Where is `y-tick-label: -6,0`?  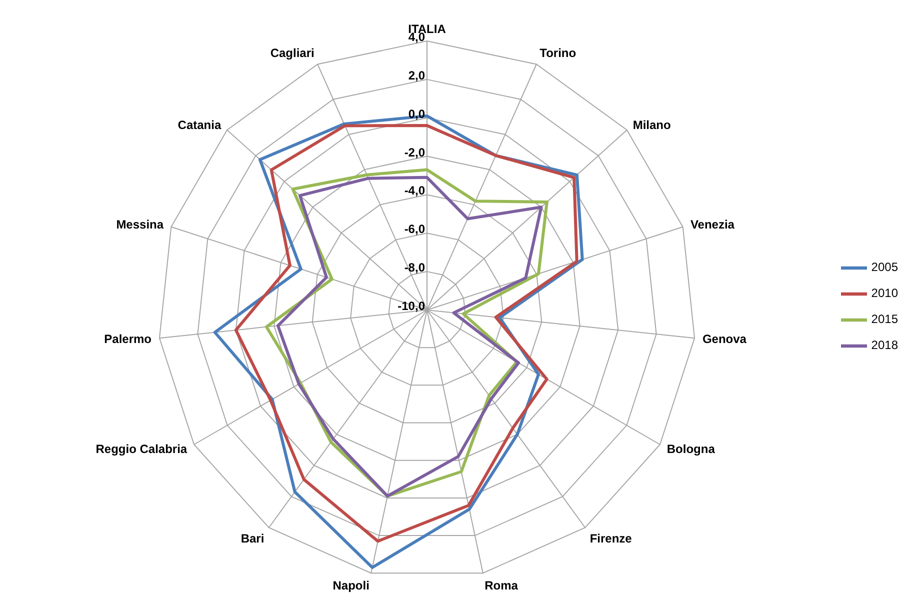 y-tick-label: -6,0 is located at coordinates (415, 229).